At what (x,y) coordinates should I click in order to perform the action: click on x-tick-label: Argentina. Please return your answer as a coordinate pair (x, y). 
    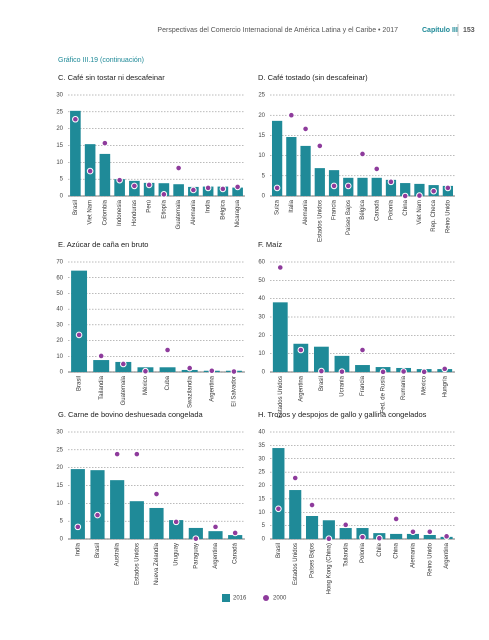
    Looking at the image, I should click on (212, 388).